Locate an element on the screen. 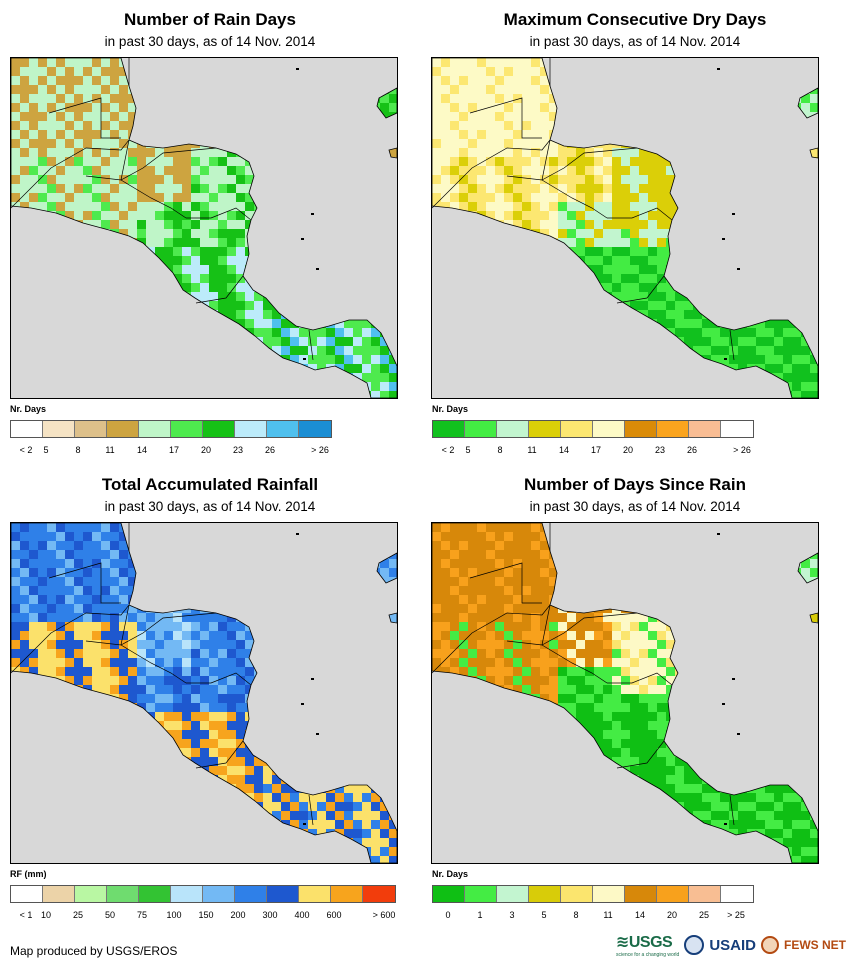  legend-swatch is located at coordinates (27, 429).